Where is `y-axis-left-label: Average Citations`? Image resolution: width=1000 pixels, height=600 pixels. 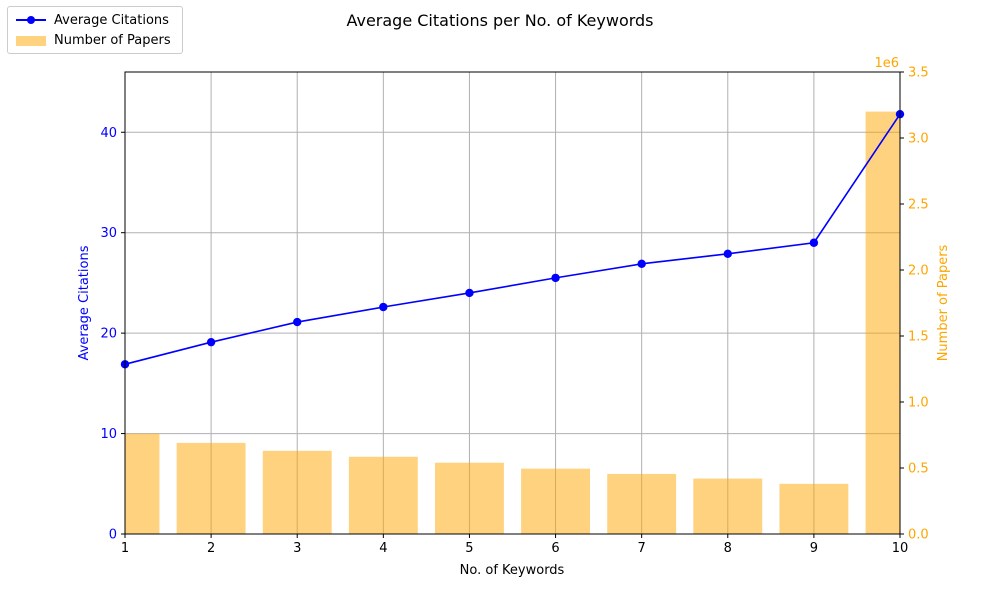
y-axis-left-label: Average Citations is located at coordinates (84, 302).